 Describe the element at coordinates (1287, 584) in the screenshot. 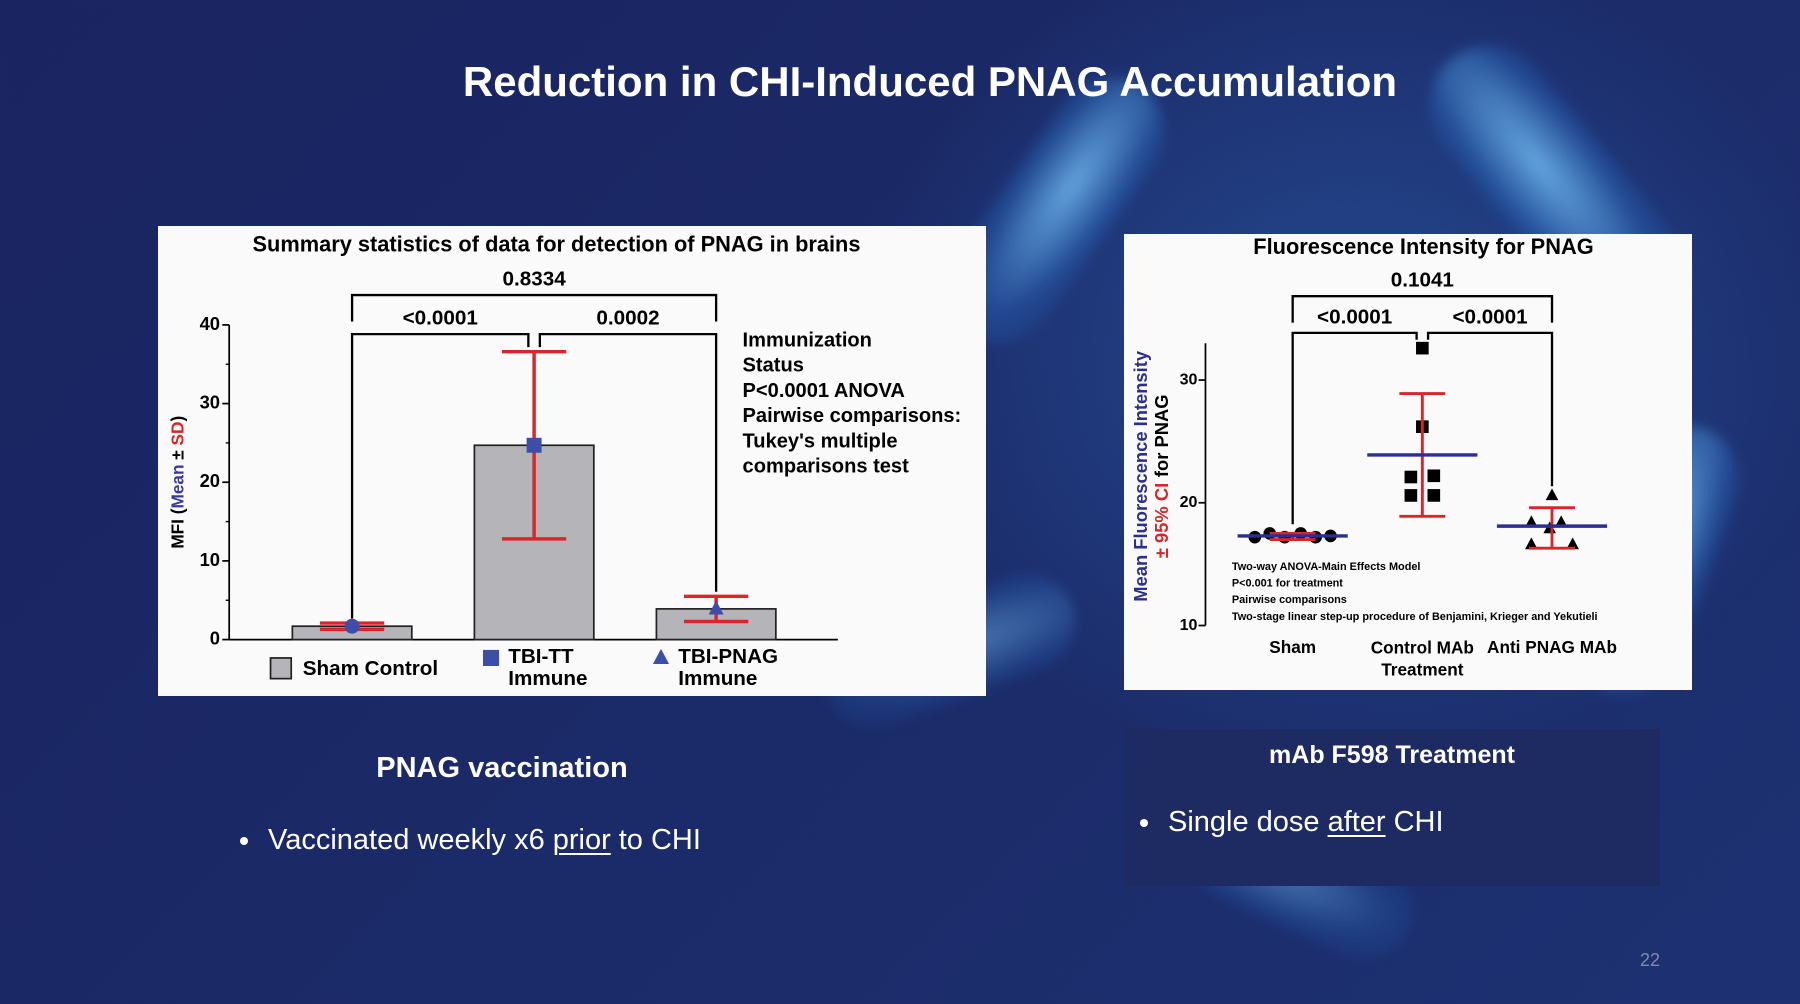

I see `annotation: P<0.001 for treatment` at that location.